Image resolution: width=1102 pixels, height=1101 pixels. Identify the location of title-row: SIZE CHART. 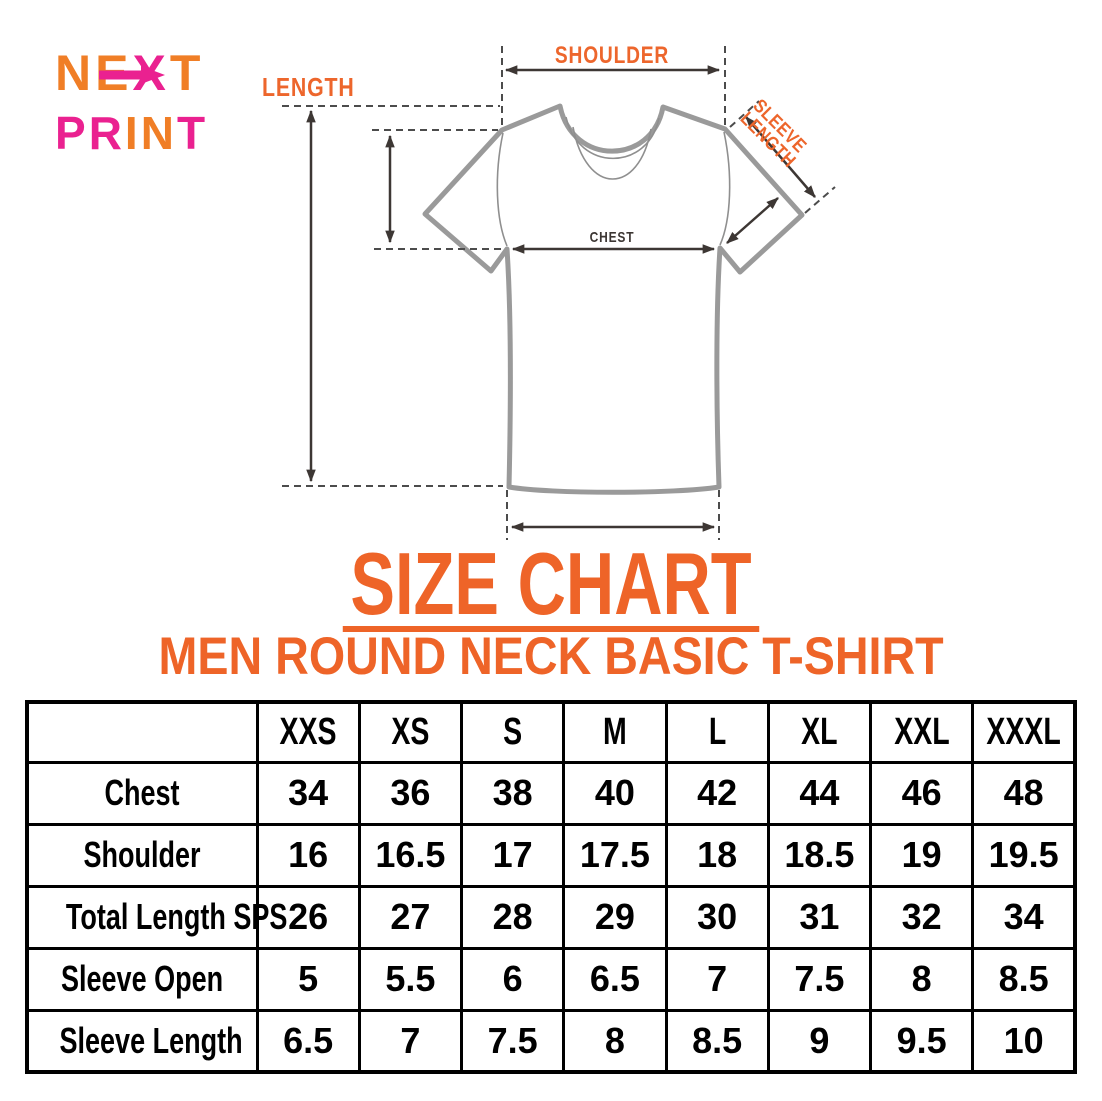
(551, 586).